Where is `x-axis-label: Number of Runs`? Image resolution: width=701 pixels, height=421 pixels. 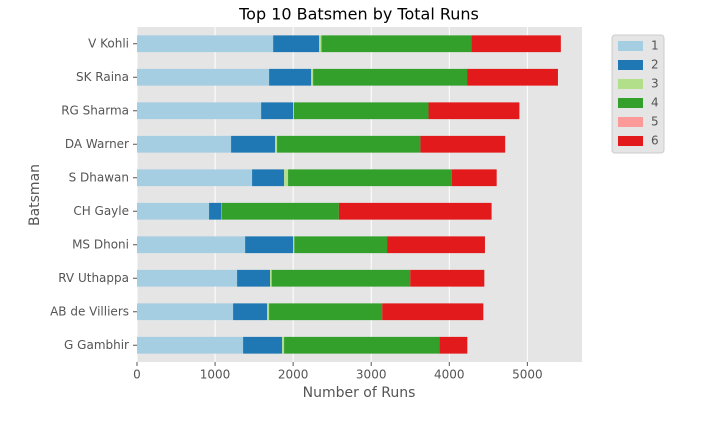 x-axis-label: Number of Runs is located at coordinates (359, 393).